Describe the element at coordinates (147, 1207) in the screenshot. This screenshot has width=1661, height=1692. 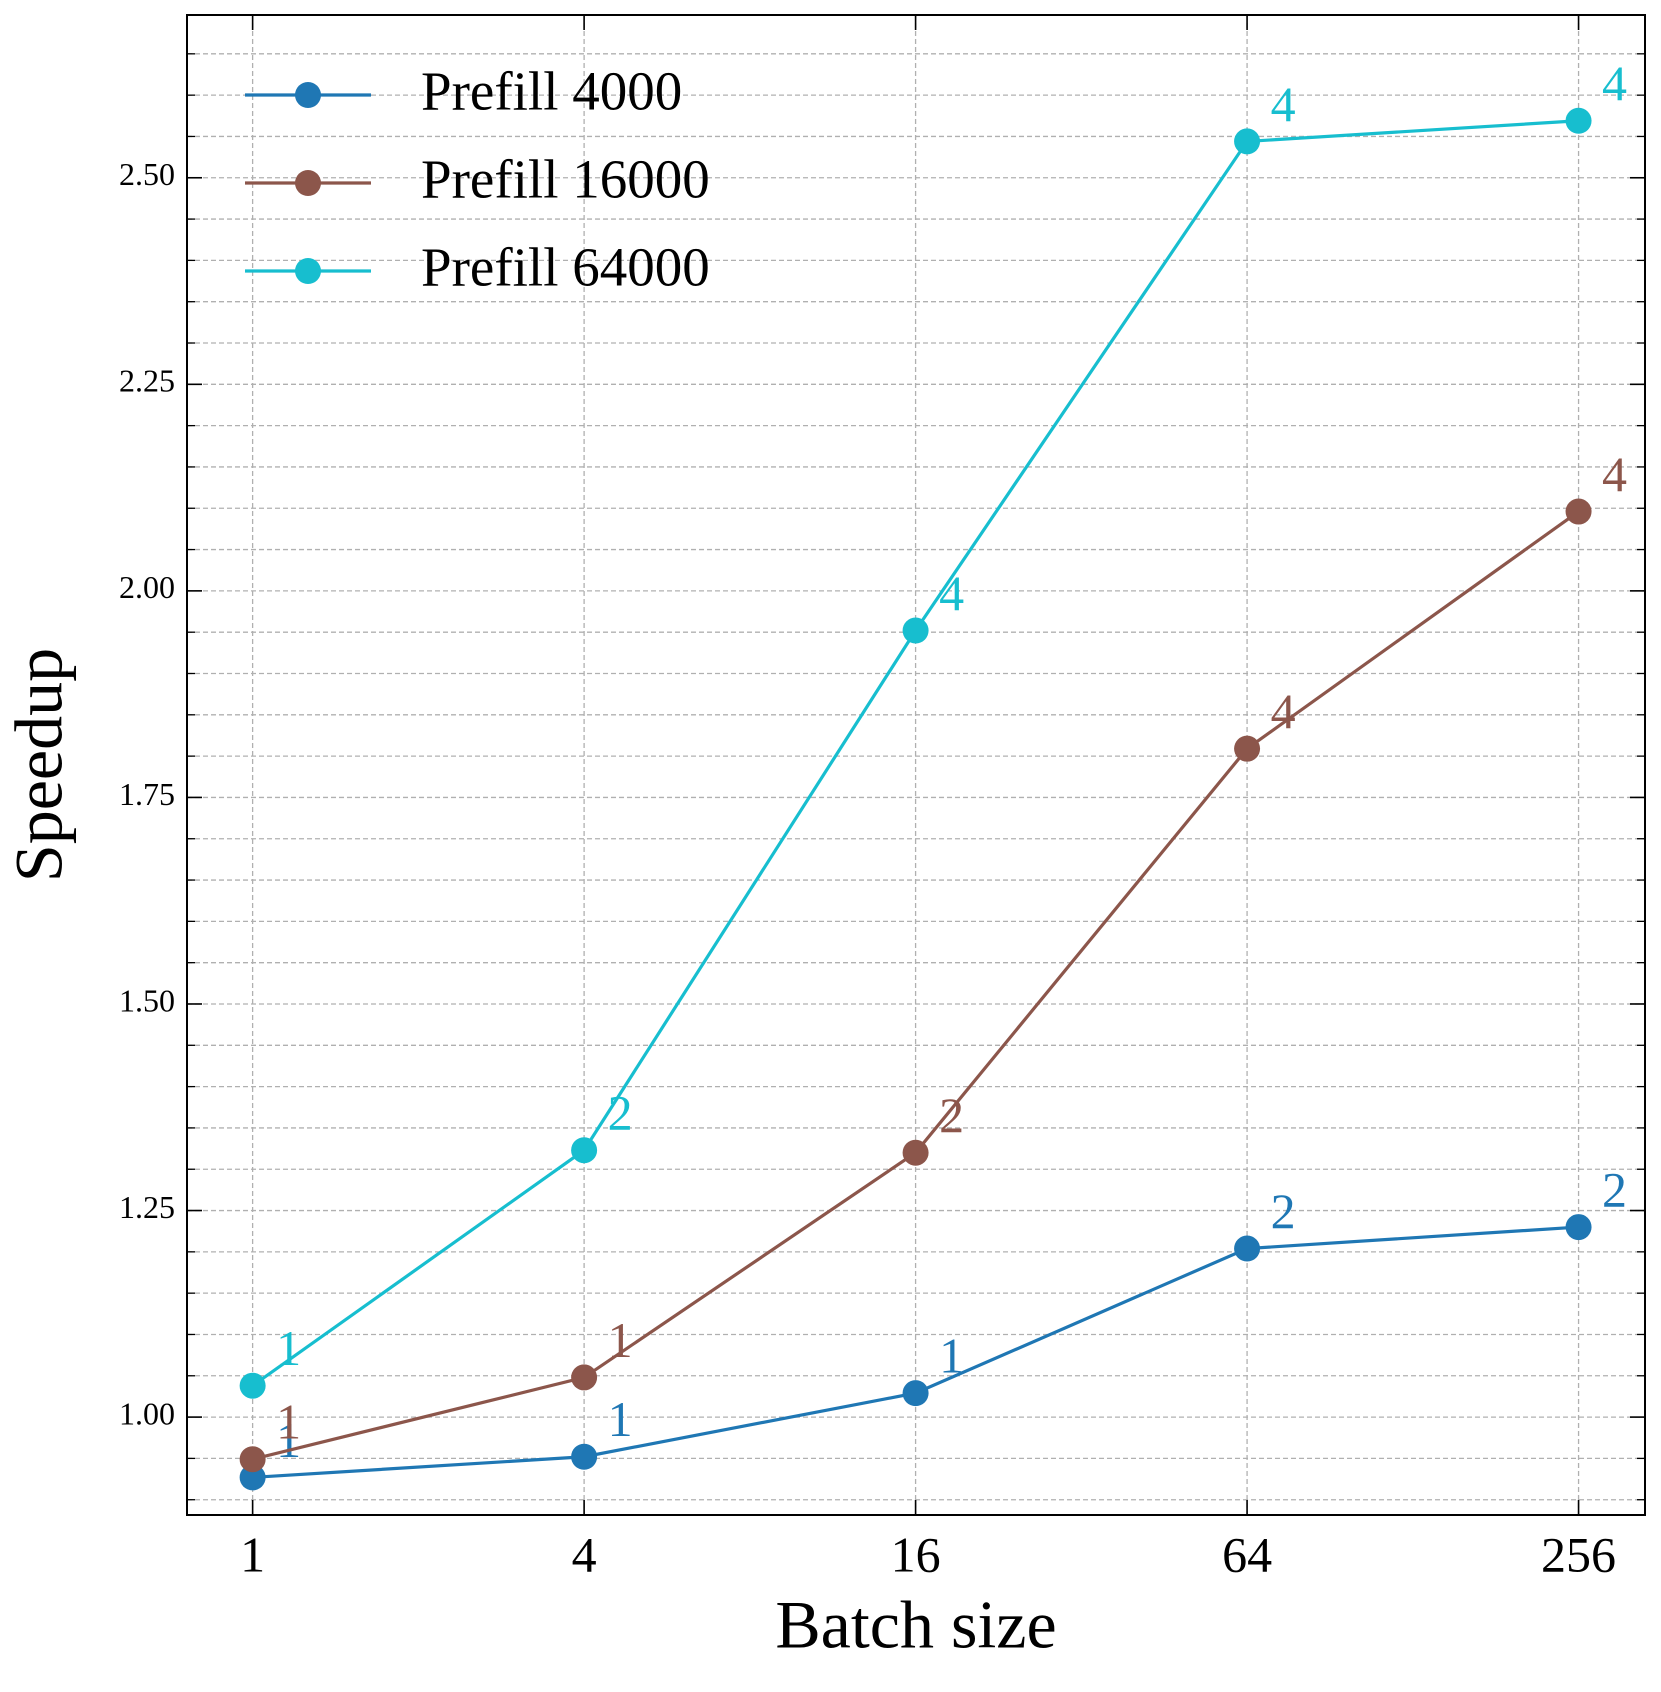
I see `y-tick-label: 1.25` at that location.